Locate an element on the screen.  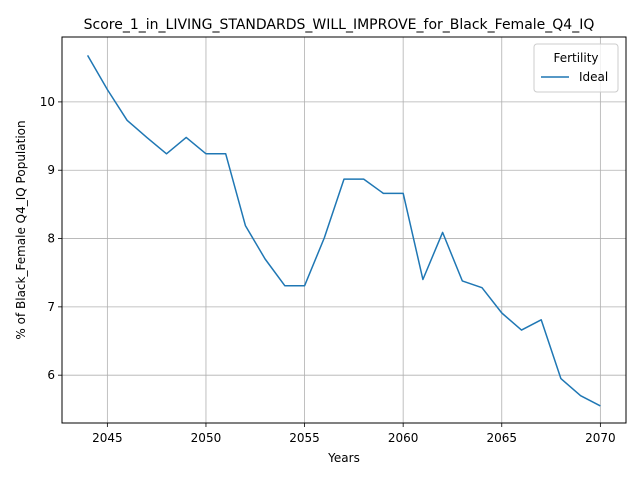
legend-entry-ideal: Ideal is located at coordinates (593, 77).